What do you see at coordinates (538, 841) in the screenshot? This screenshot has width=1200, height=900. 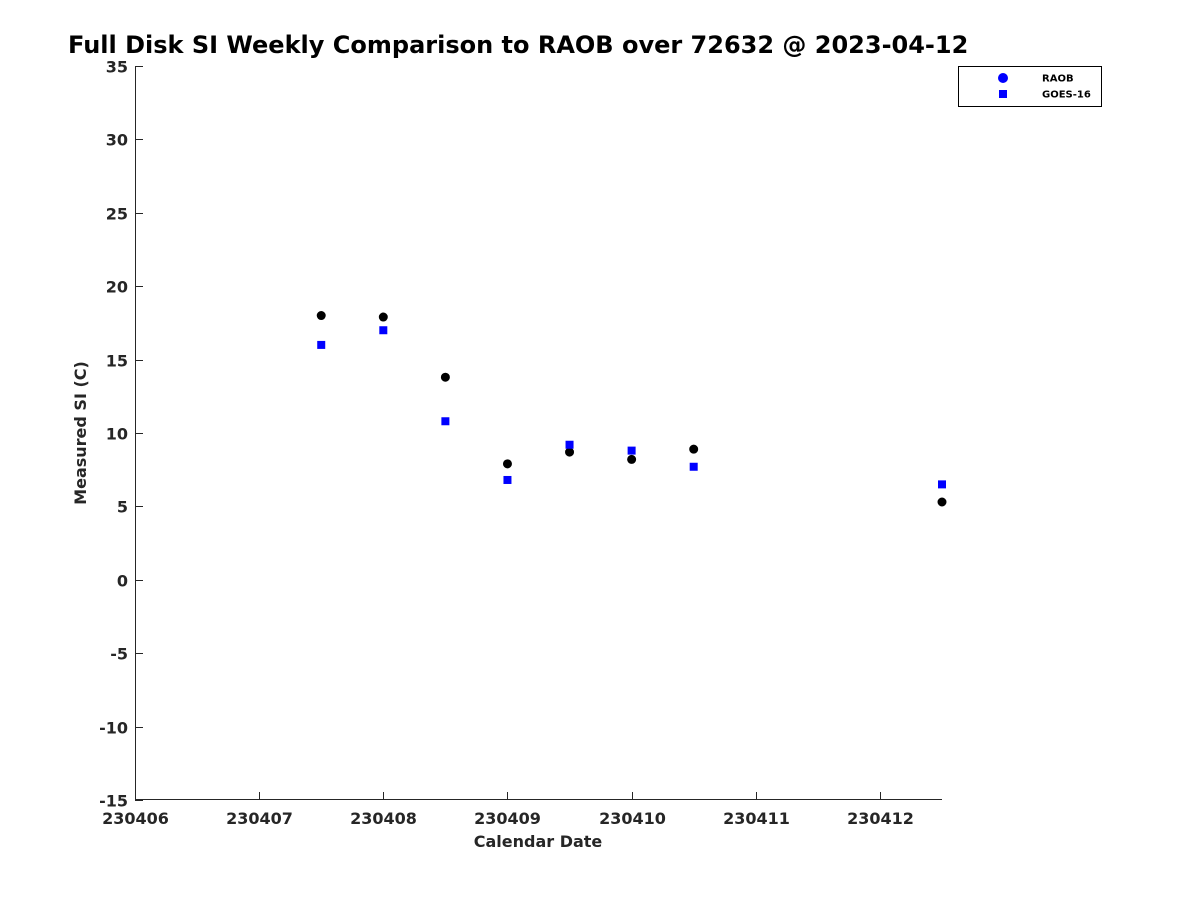 I see `x-axis-label: Calendar Date` at bounding box center [538, 841].